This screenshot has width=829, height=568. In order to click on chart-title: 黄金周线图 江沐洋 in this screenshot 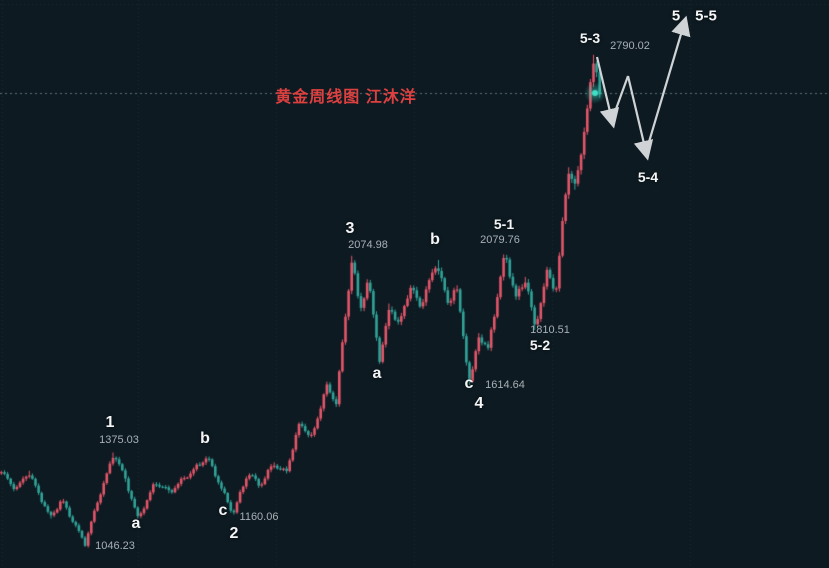, I will do `click(346, 97)`.